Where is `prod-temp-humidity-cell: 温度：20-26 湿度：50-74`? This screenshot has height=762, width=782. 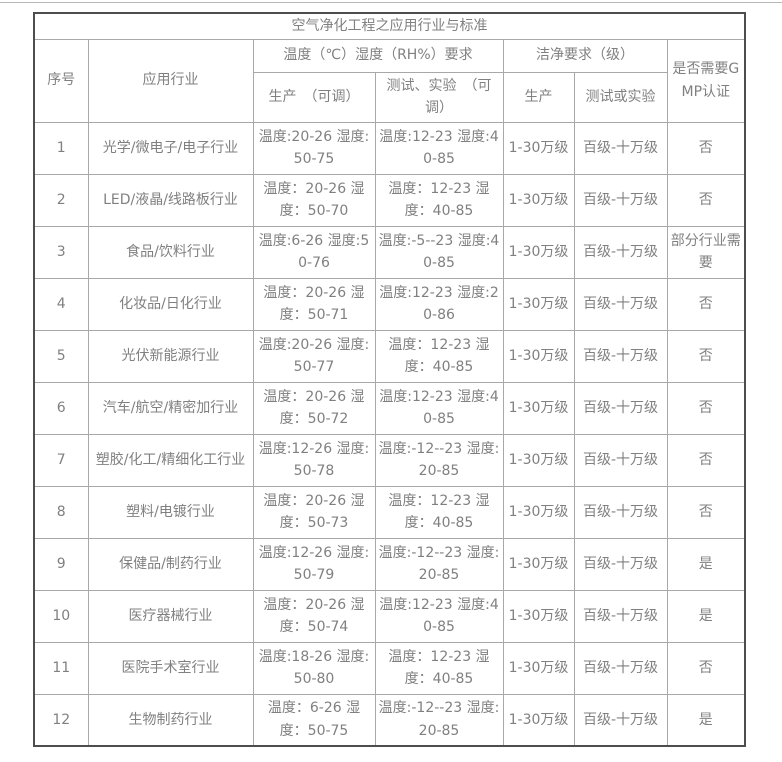
prod-temp-humidity-cell: 温度：20-26 湿度：50-74 is located at coordinates (314, 616).